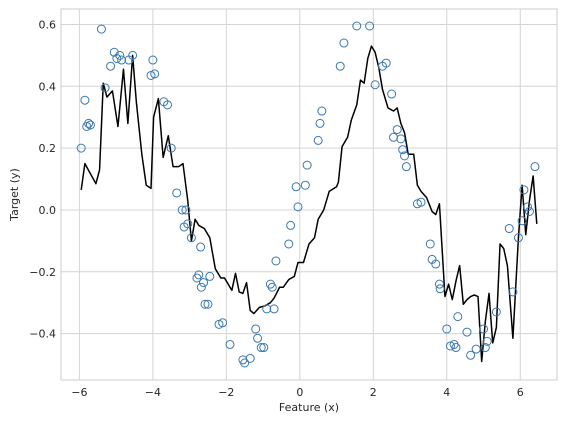  I want to click on y-axis-label: Target (y), so click(14, 195).